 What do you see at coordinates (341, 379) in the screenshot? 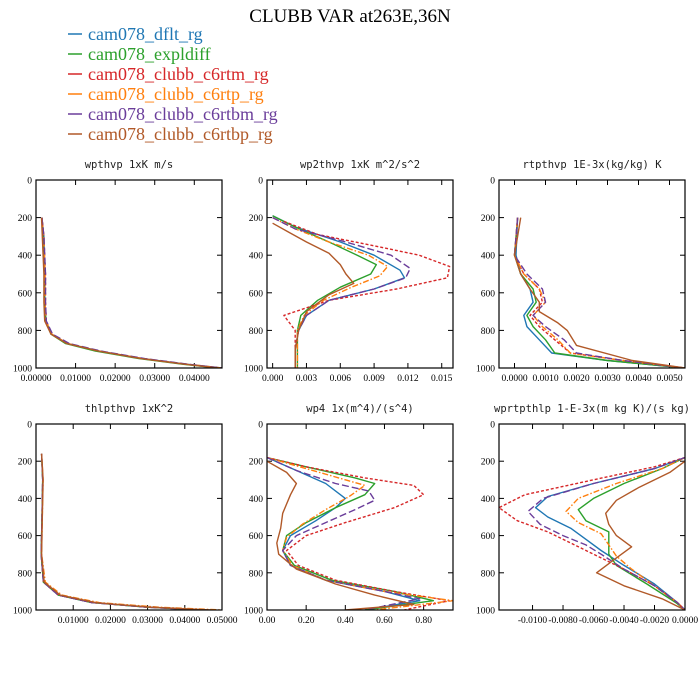
I see `xtick-label-1-2: 0.006` at bounding box center [341, 379].